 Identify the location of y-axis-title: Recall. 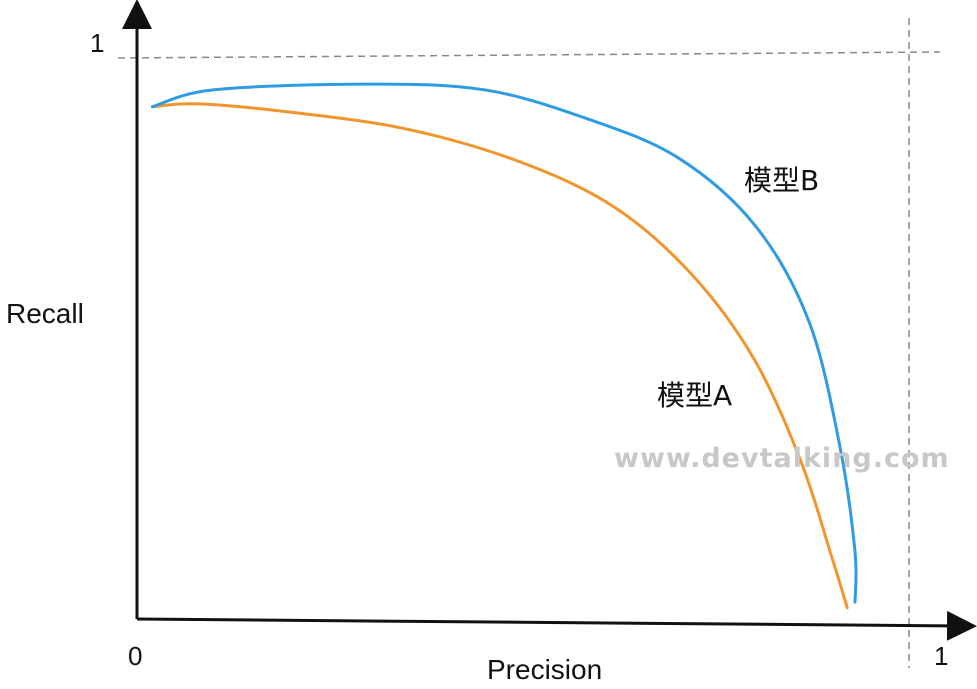
(45, 313).